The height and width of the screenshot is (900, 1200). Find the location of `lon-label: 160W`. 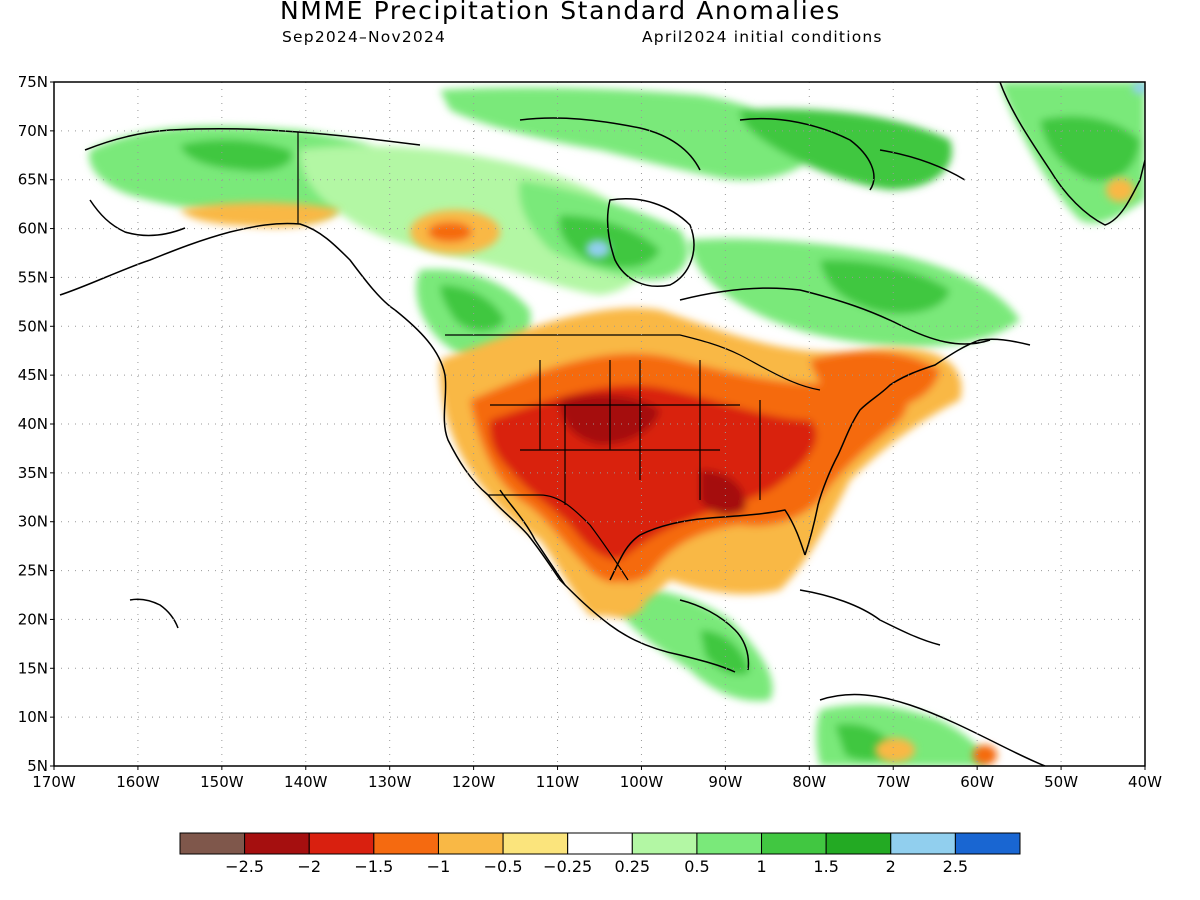

lon-label: 160W is located at coordinates (138, 782).